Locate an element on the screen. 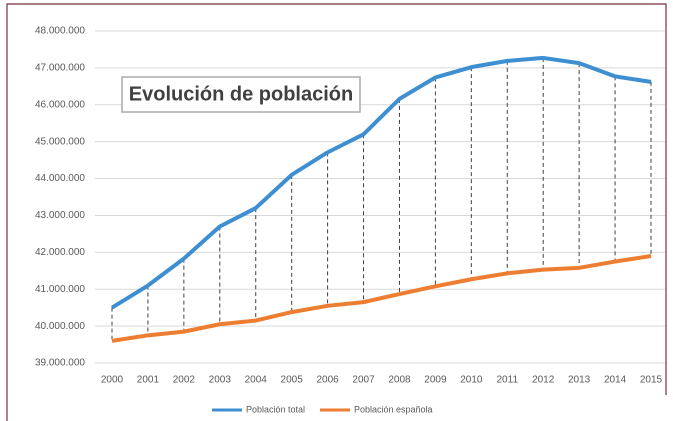  legend-label: Población española is located at coordinates (393, 409).